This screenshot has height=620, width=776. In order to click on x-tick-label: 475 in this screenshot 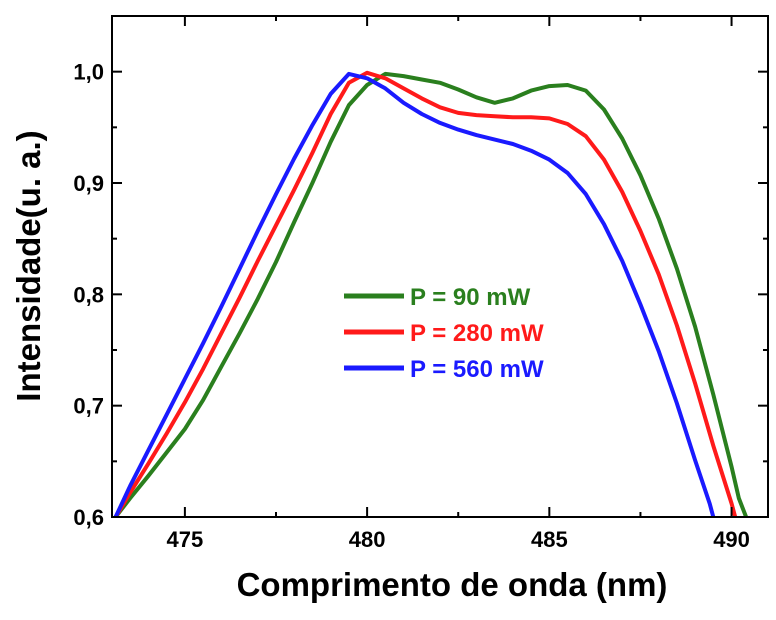, I will do `click(185, 539)`.